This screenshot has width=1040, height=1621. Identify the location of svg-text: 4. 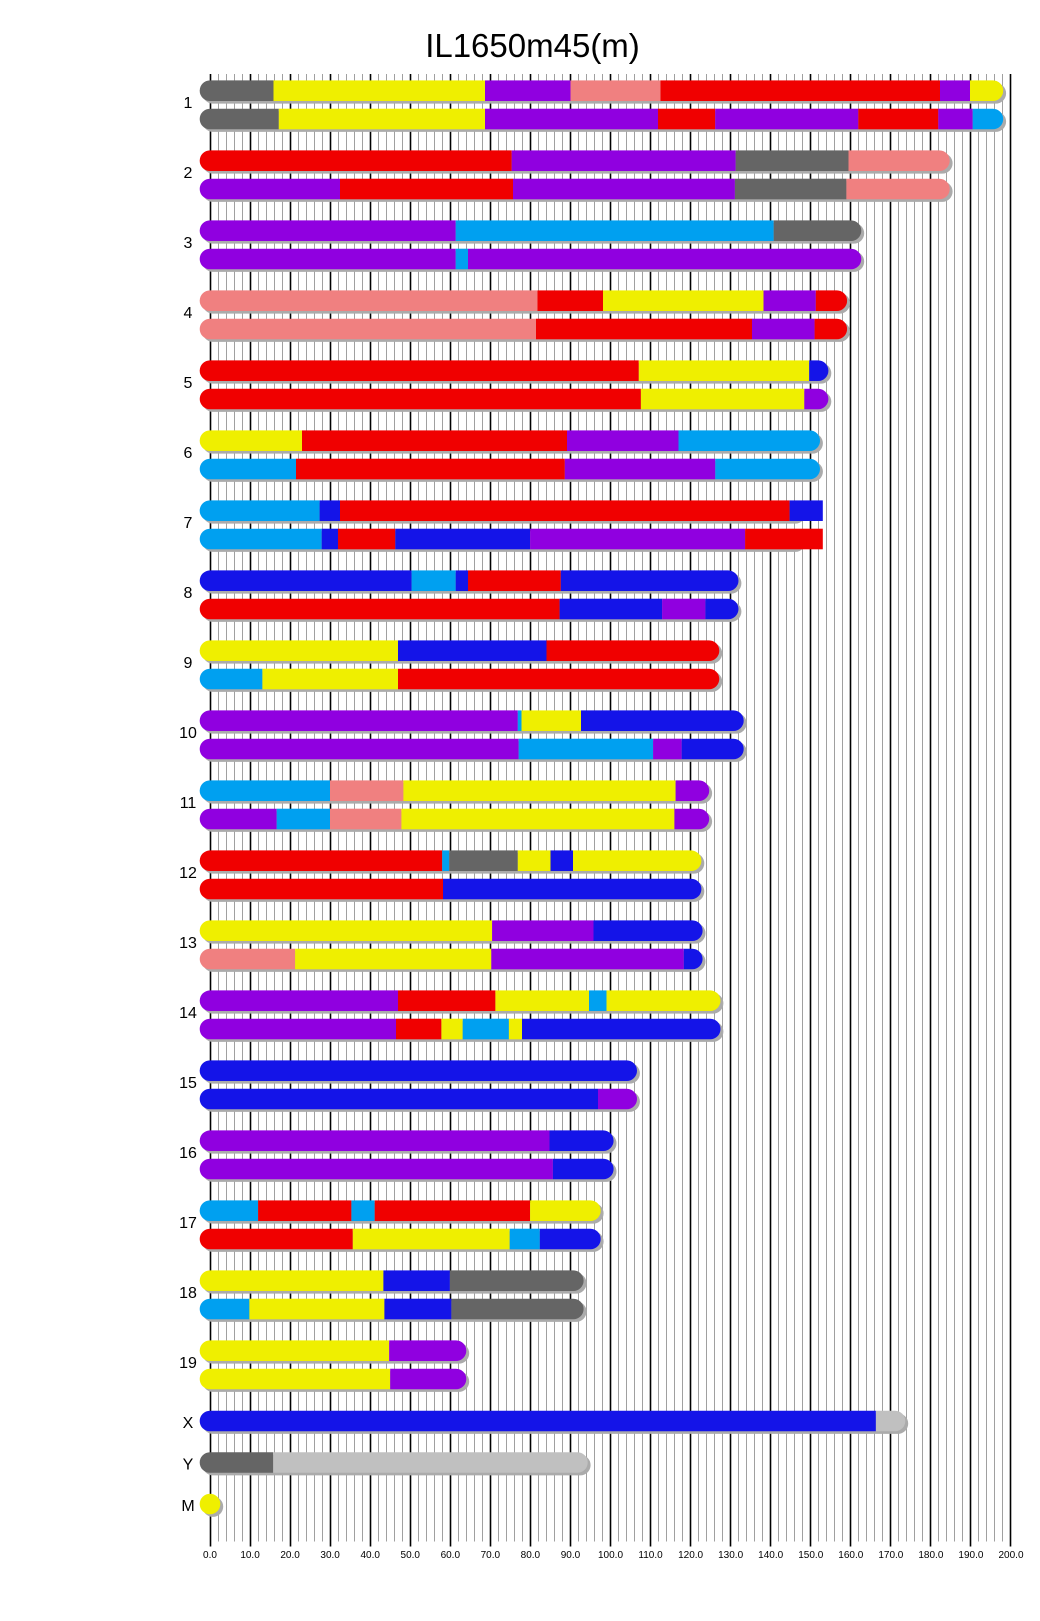
(188, 313).